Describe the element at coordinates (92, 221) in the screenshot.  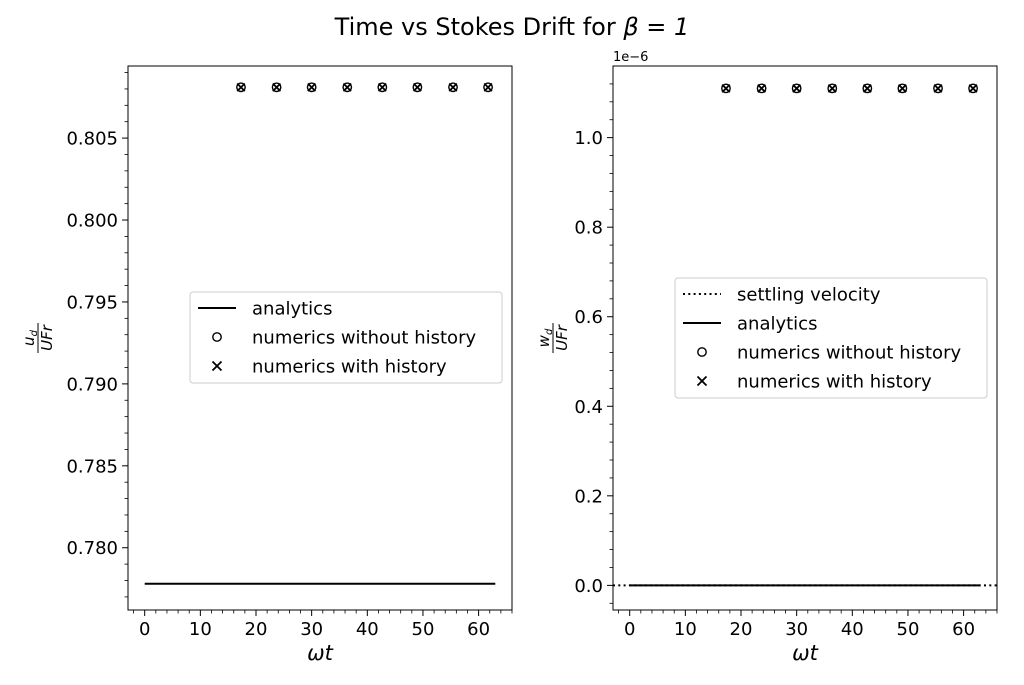
I see `y-tick-label: 0.800` at that location.